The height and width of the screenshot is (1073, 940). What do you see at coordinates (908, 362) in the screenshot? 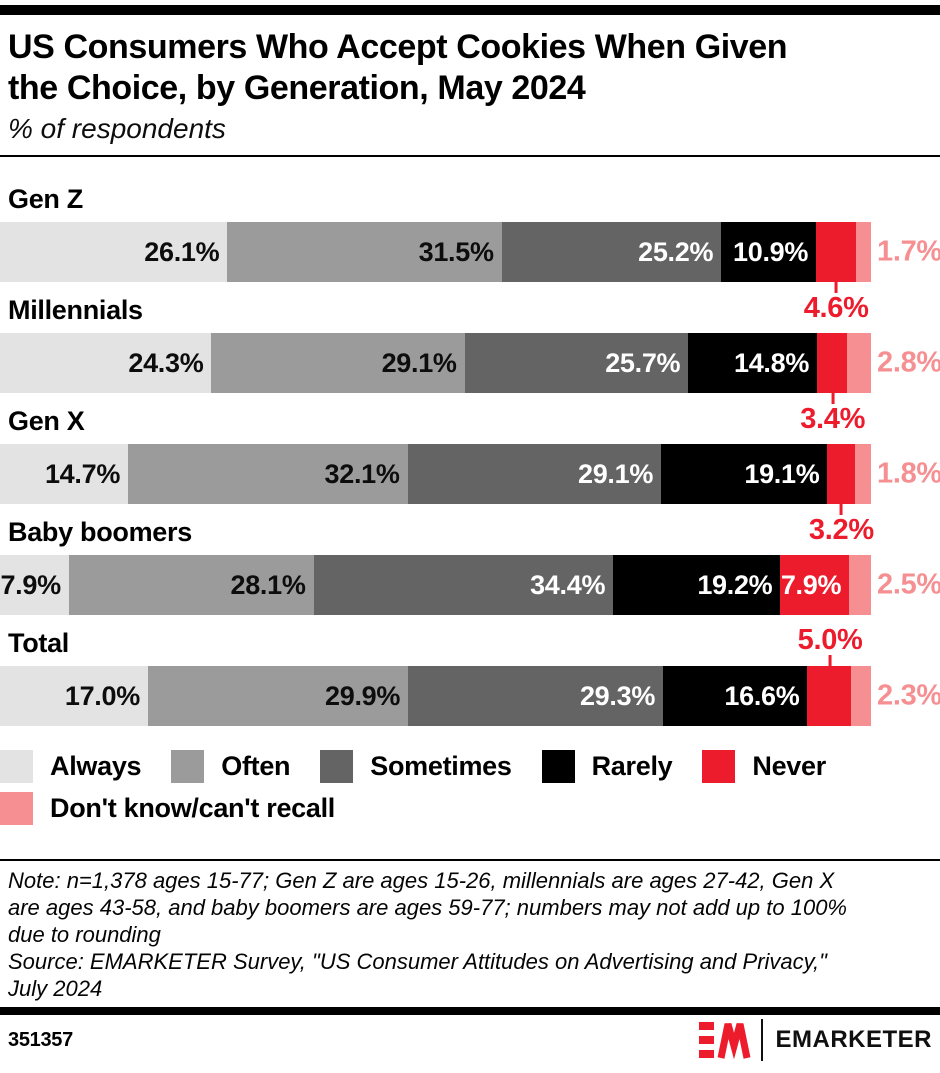
I see `dont-know-value-label: 2.8%` at bounding box center [908, 362].